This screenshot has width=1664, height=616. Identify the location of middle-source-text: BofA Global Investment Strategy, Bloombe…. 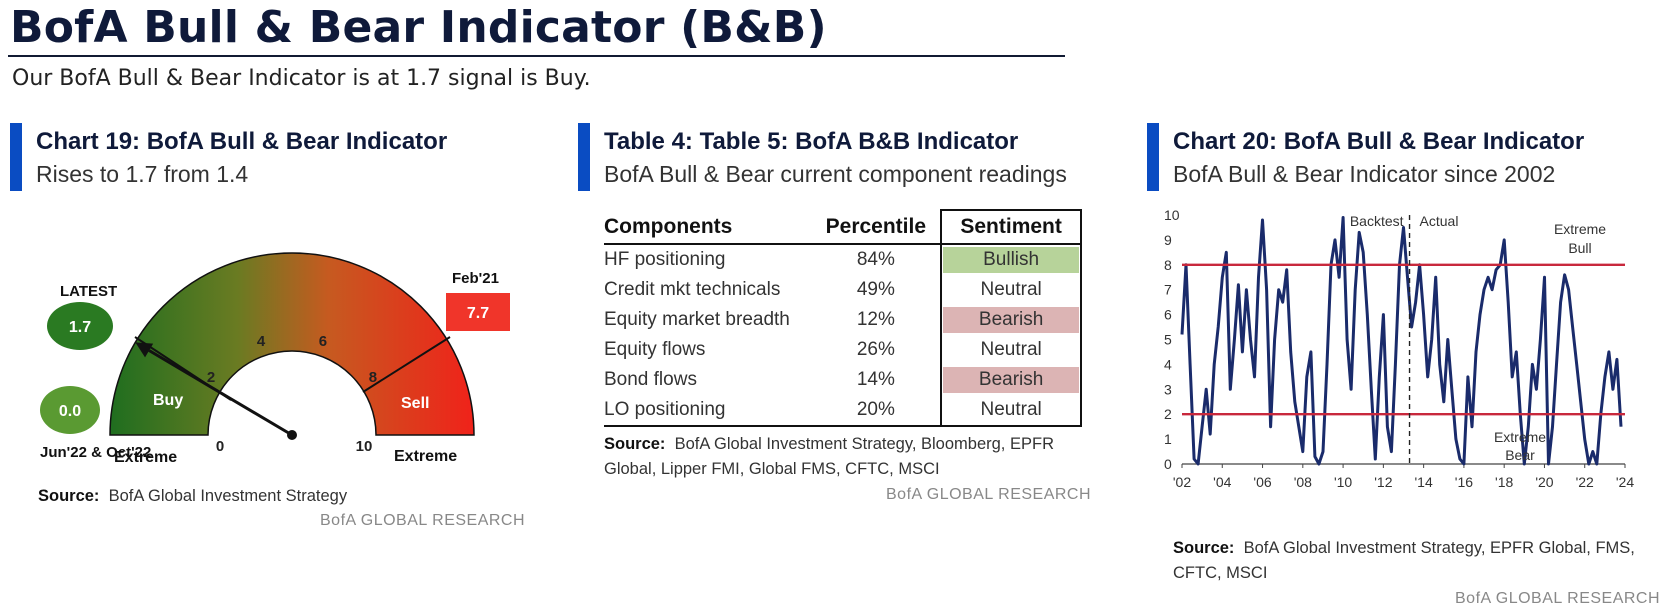
(829, 456).